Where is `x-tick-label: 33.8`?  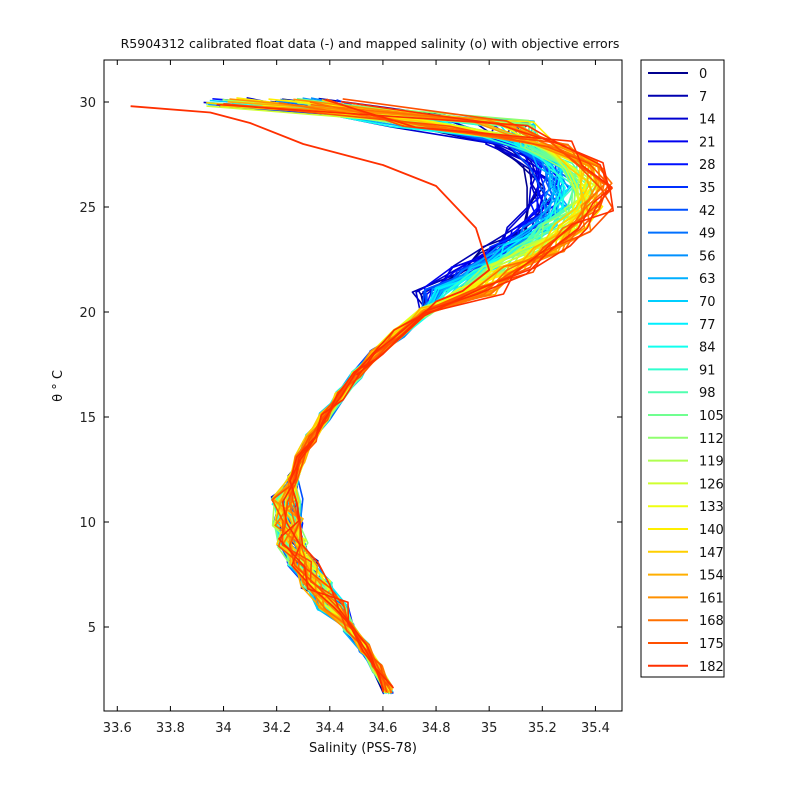 x-tick-label: 33.8 is located at coordinates (170, 728).